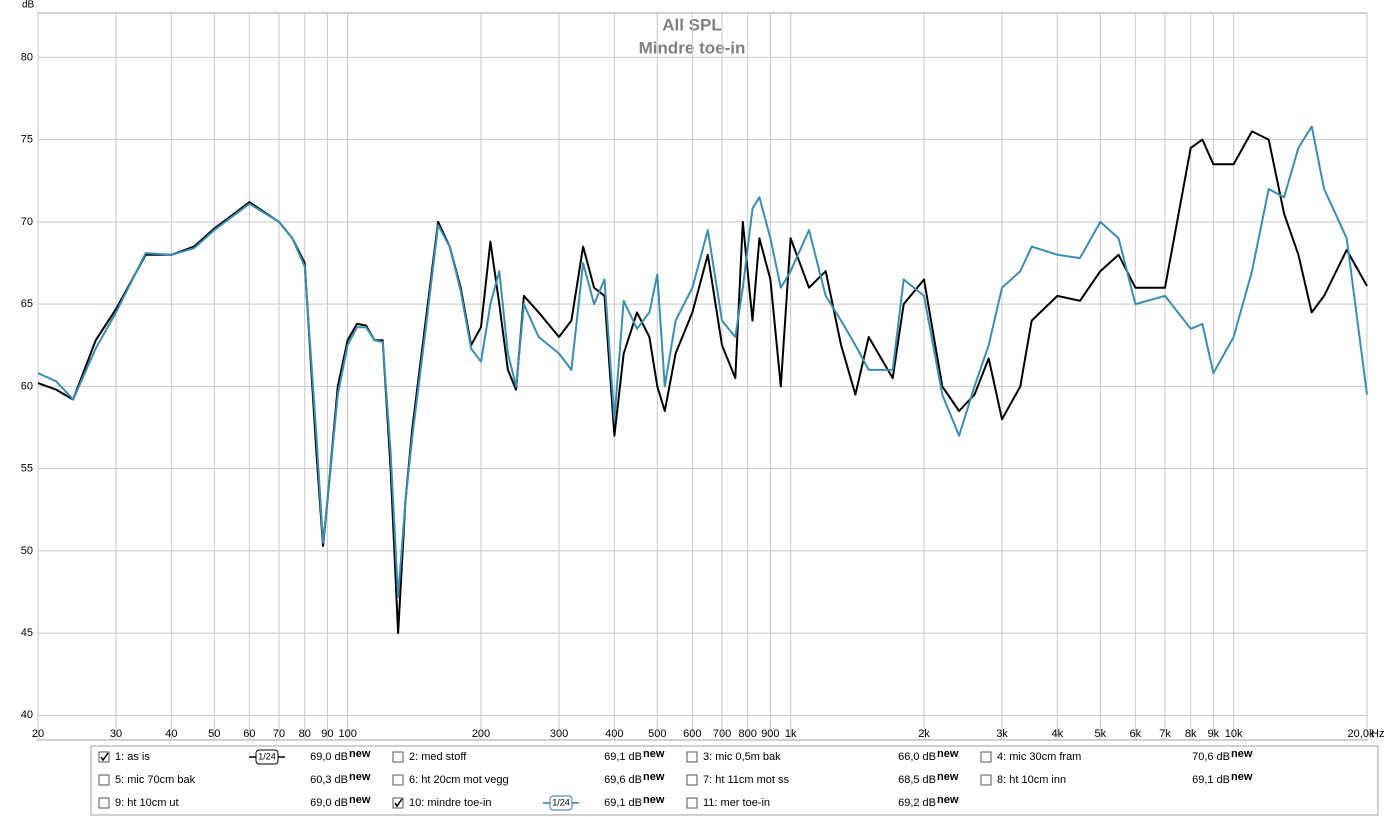 The height and width of the screenshot is (817, 1386). What do you see at coordinates (623, 780) in the screenshot?
I see `legend-level: 69,6 dB` at bounding box center [623, 780].